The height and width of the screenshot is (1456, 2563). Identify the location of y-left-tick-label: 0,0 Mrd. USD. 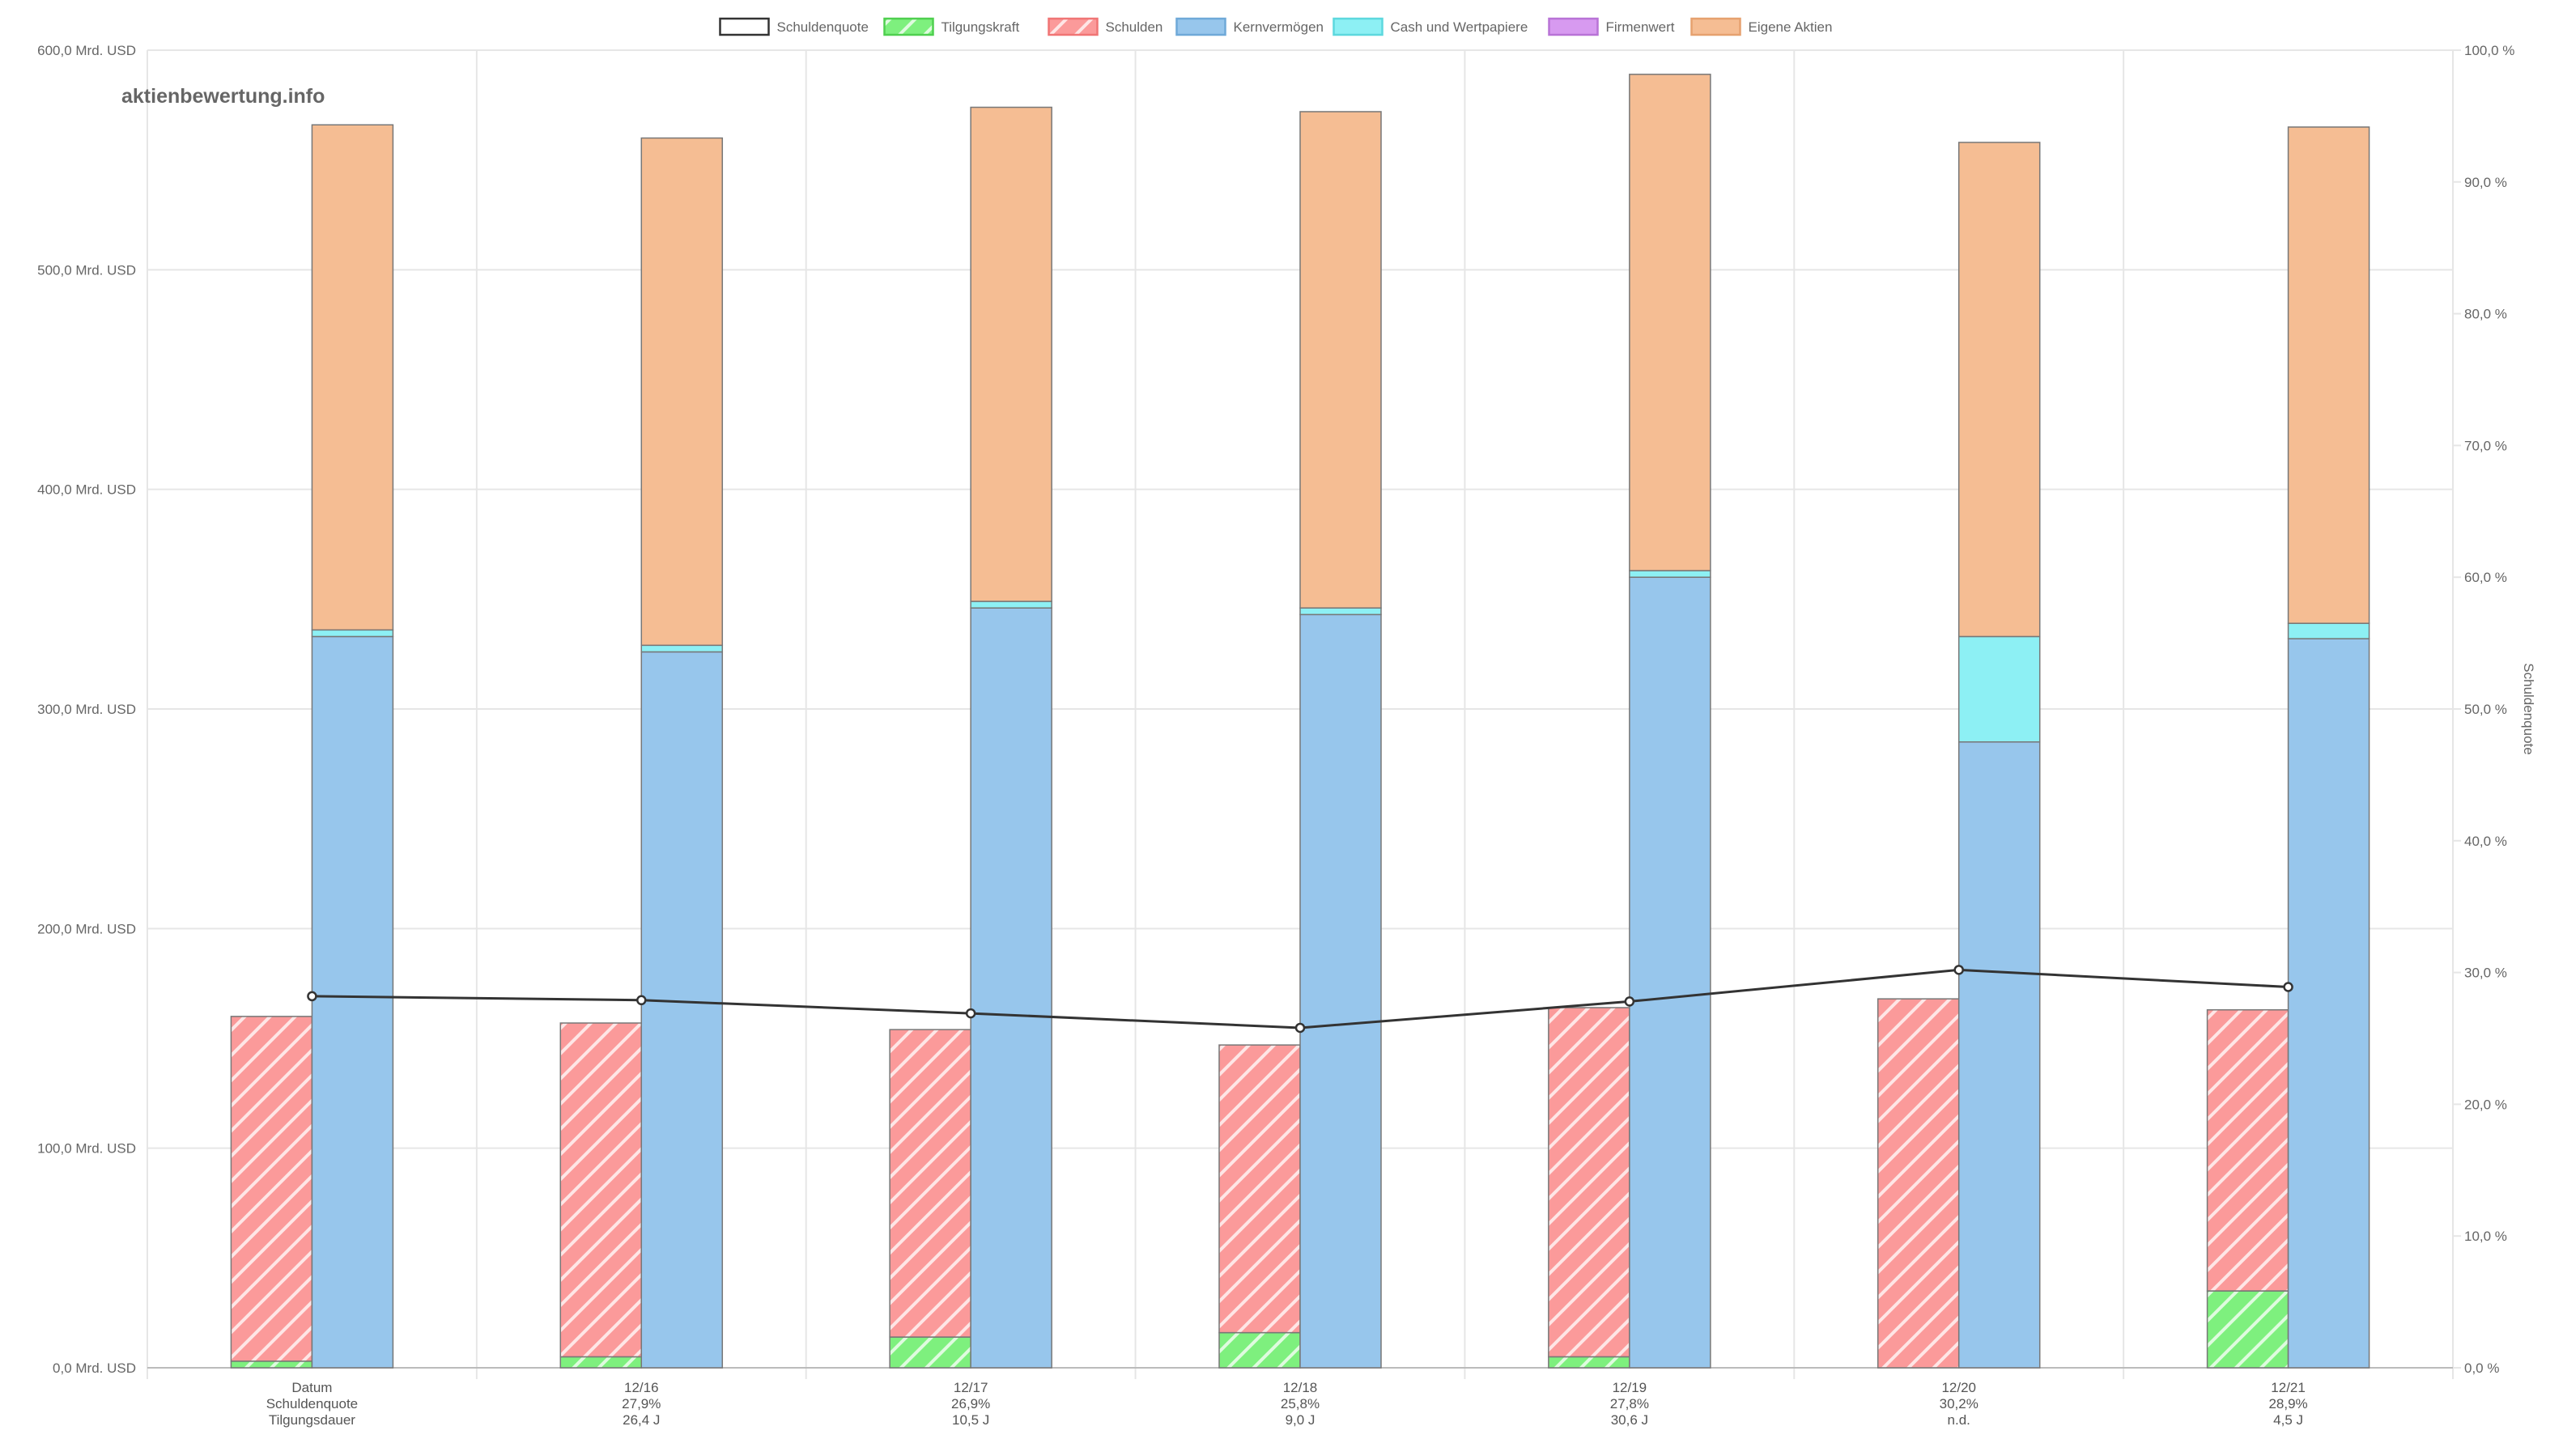
(94, 1368).